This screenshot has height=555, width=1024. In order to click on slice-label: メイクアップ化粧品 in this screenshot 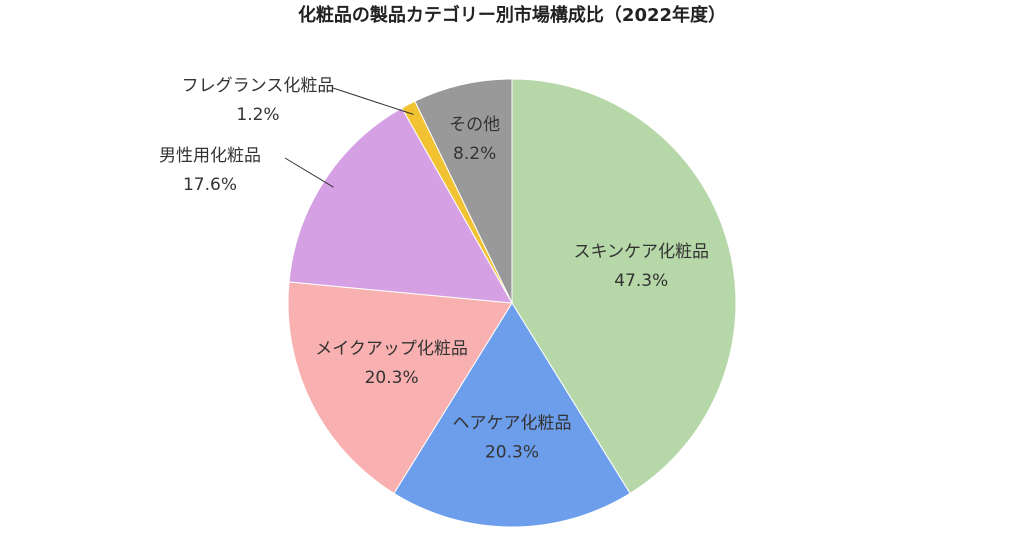, I will do `click(391, 349)`.